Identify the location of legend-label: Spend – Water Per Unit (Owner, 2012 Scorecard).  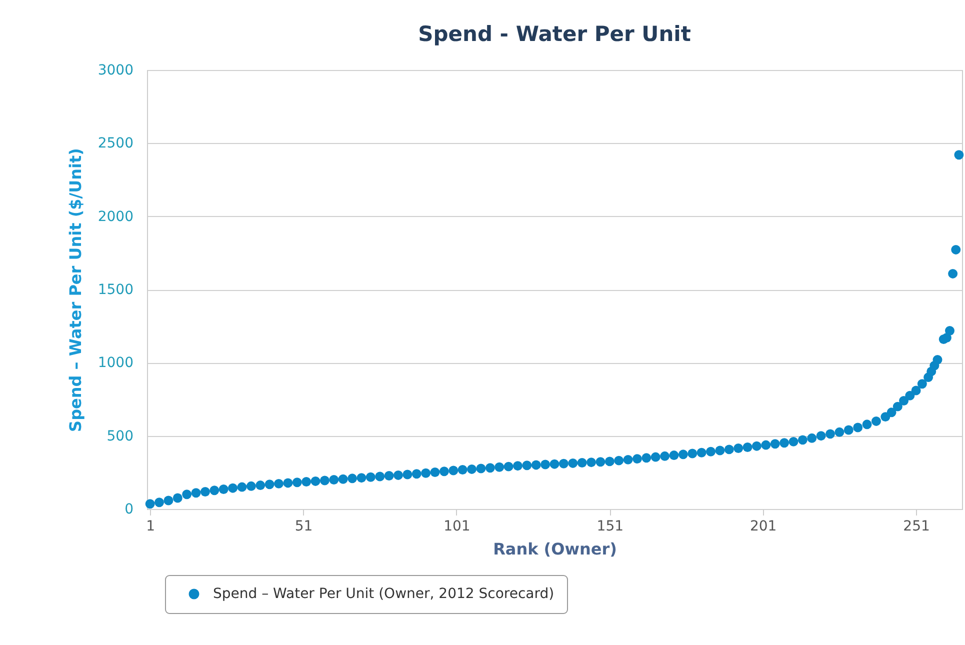
(383, 594).